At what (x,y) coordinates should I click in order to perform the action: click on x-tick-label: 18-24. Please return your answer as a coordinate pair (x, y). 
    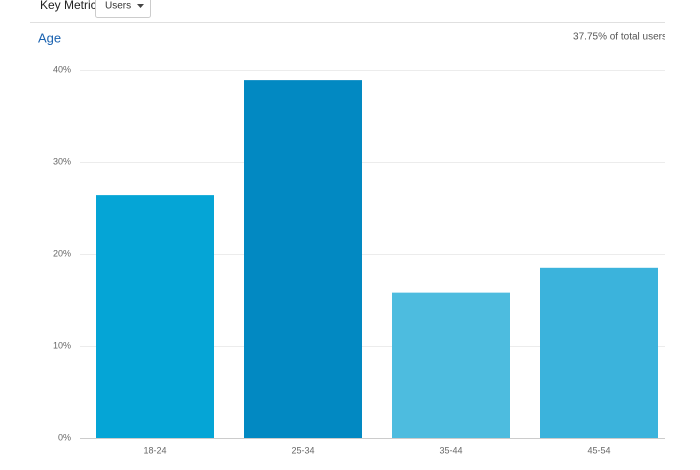
    Looking at the image, I should click on (154, 450).